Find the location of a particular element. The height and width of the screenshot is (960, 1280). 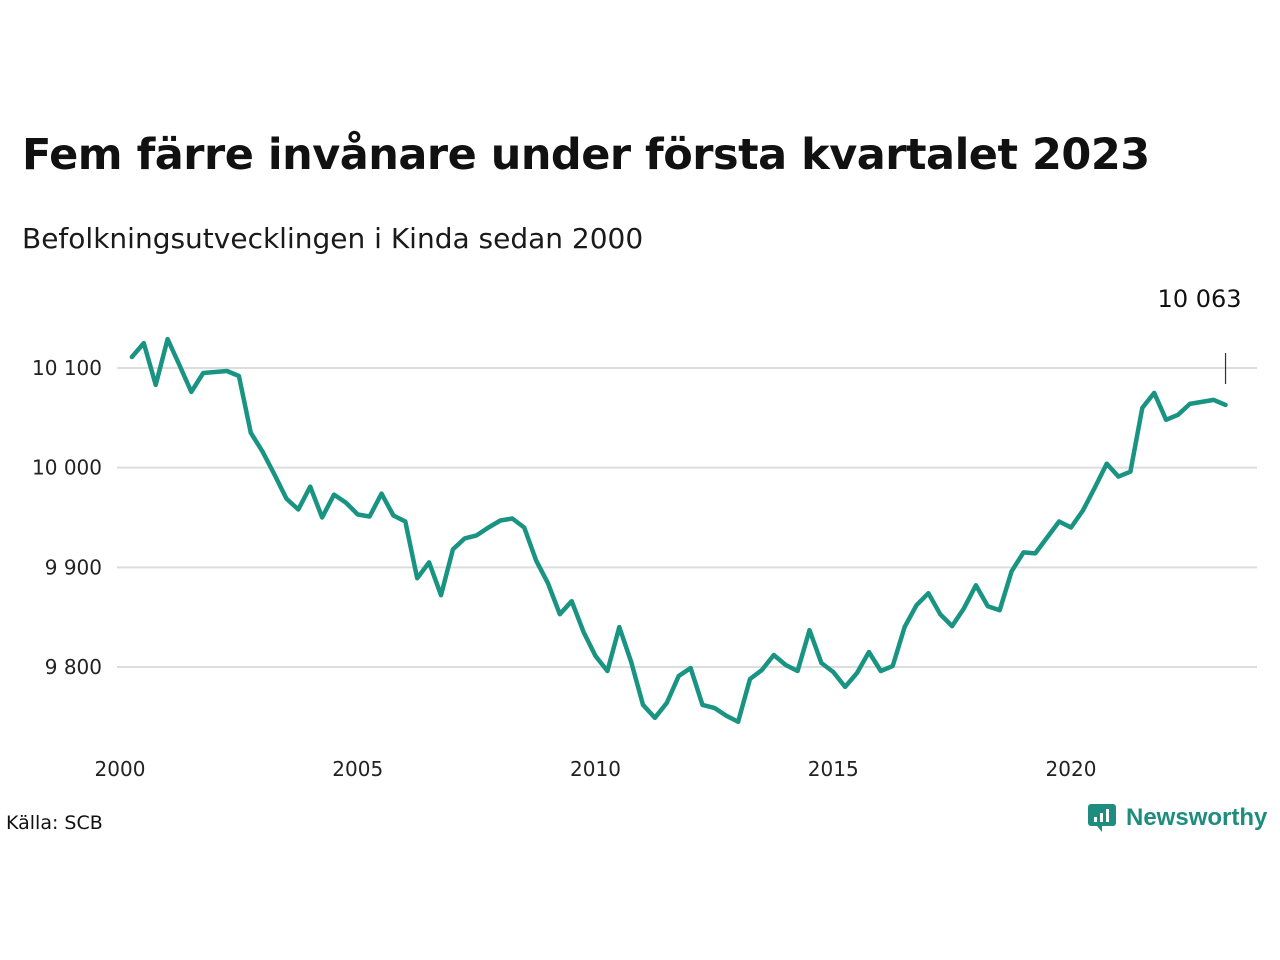

x-tick-label: 2020 is located at coordinates (1071, 769).